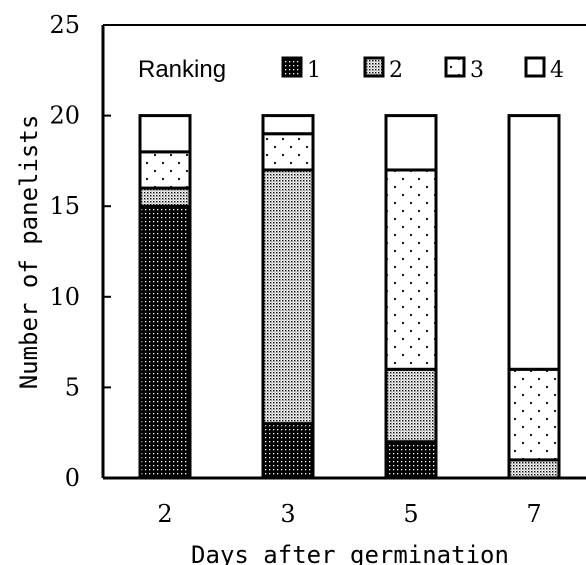 The image size is (586, 565). I want to click on x-tick-label: 2, so click(164, 514).